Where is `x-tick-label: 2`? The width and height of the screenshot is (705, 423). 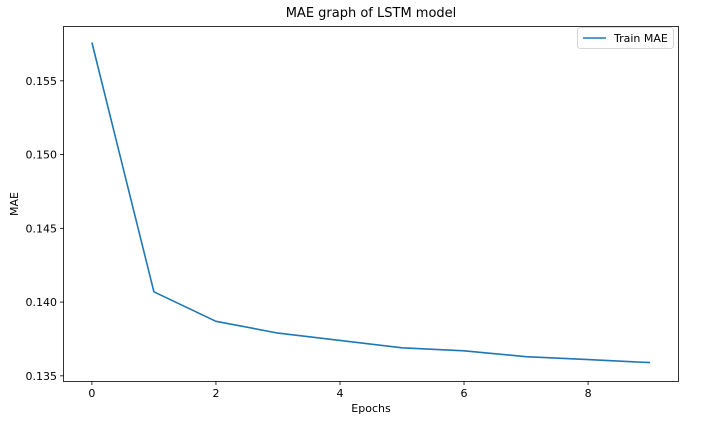 x-tick-label: 2 is located at coordinates (215, 393).